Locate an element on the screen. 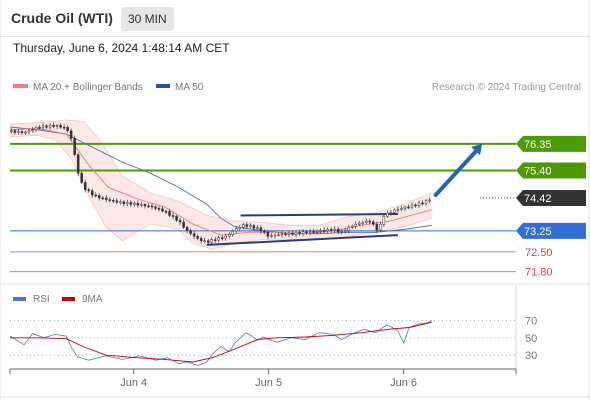 This screenshot has height=400, width=590. rsi-legend-swatch is located at coordinates (19, 299).